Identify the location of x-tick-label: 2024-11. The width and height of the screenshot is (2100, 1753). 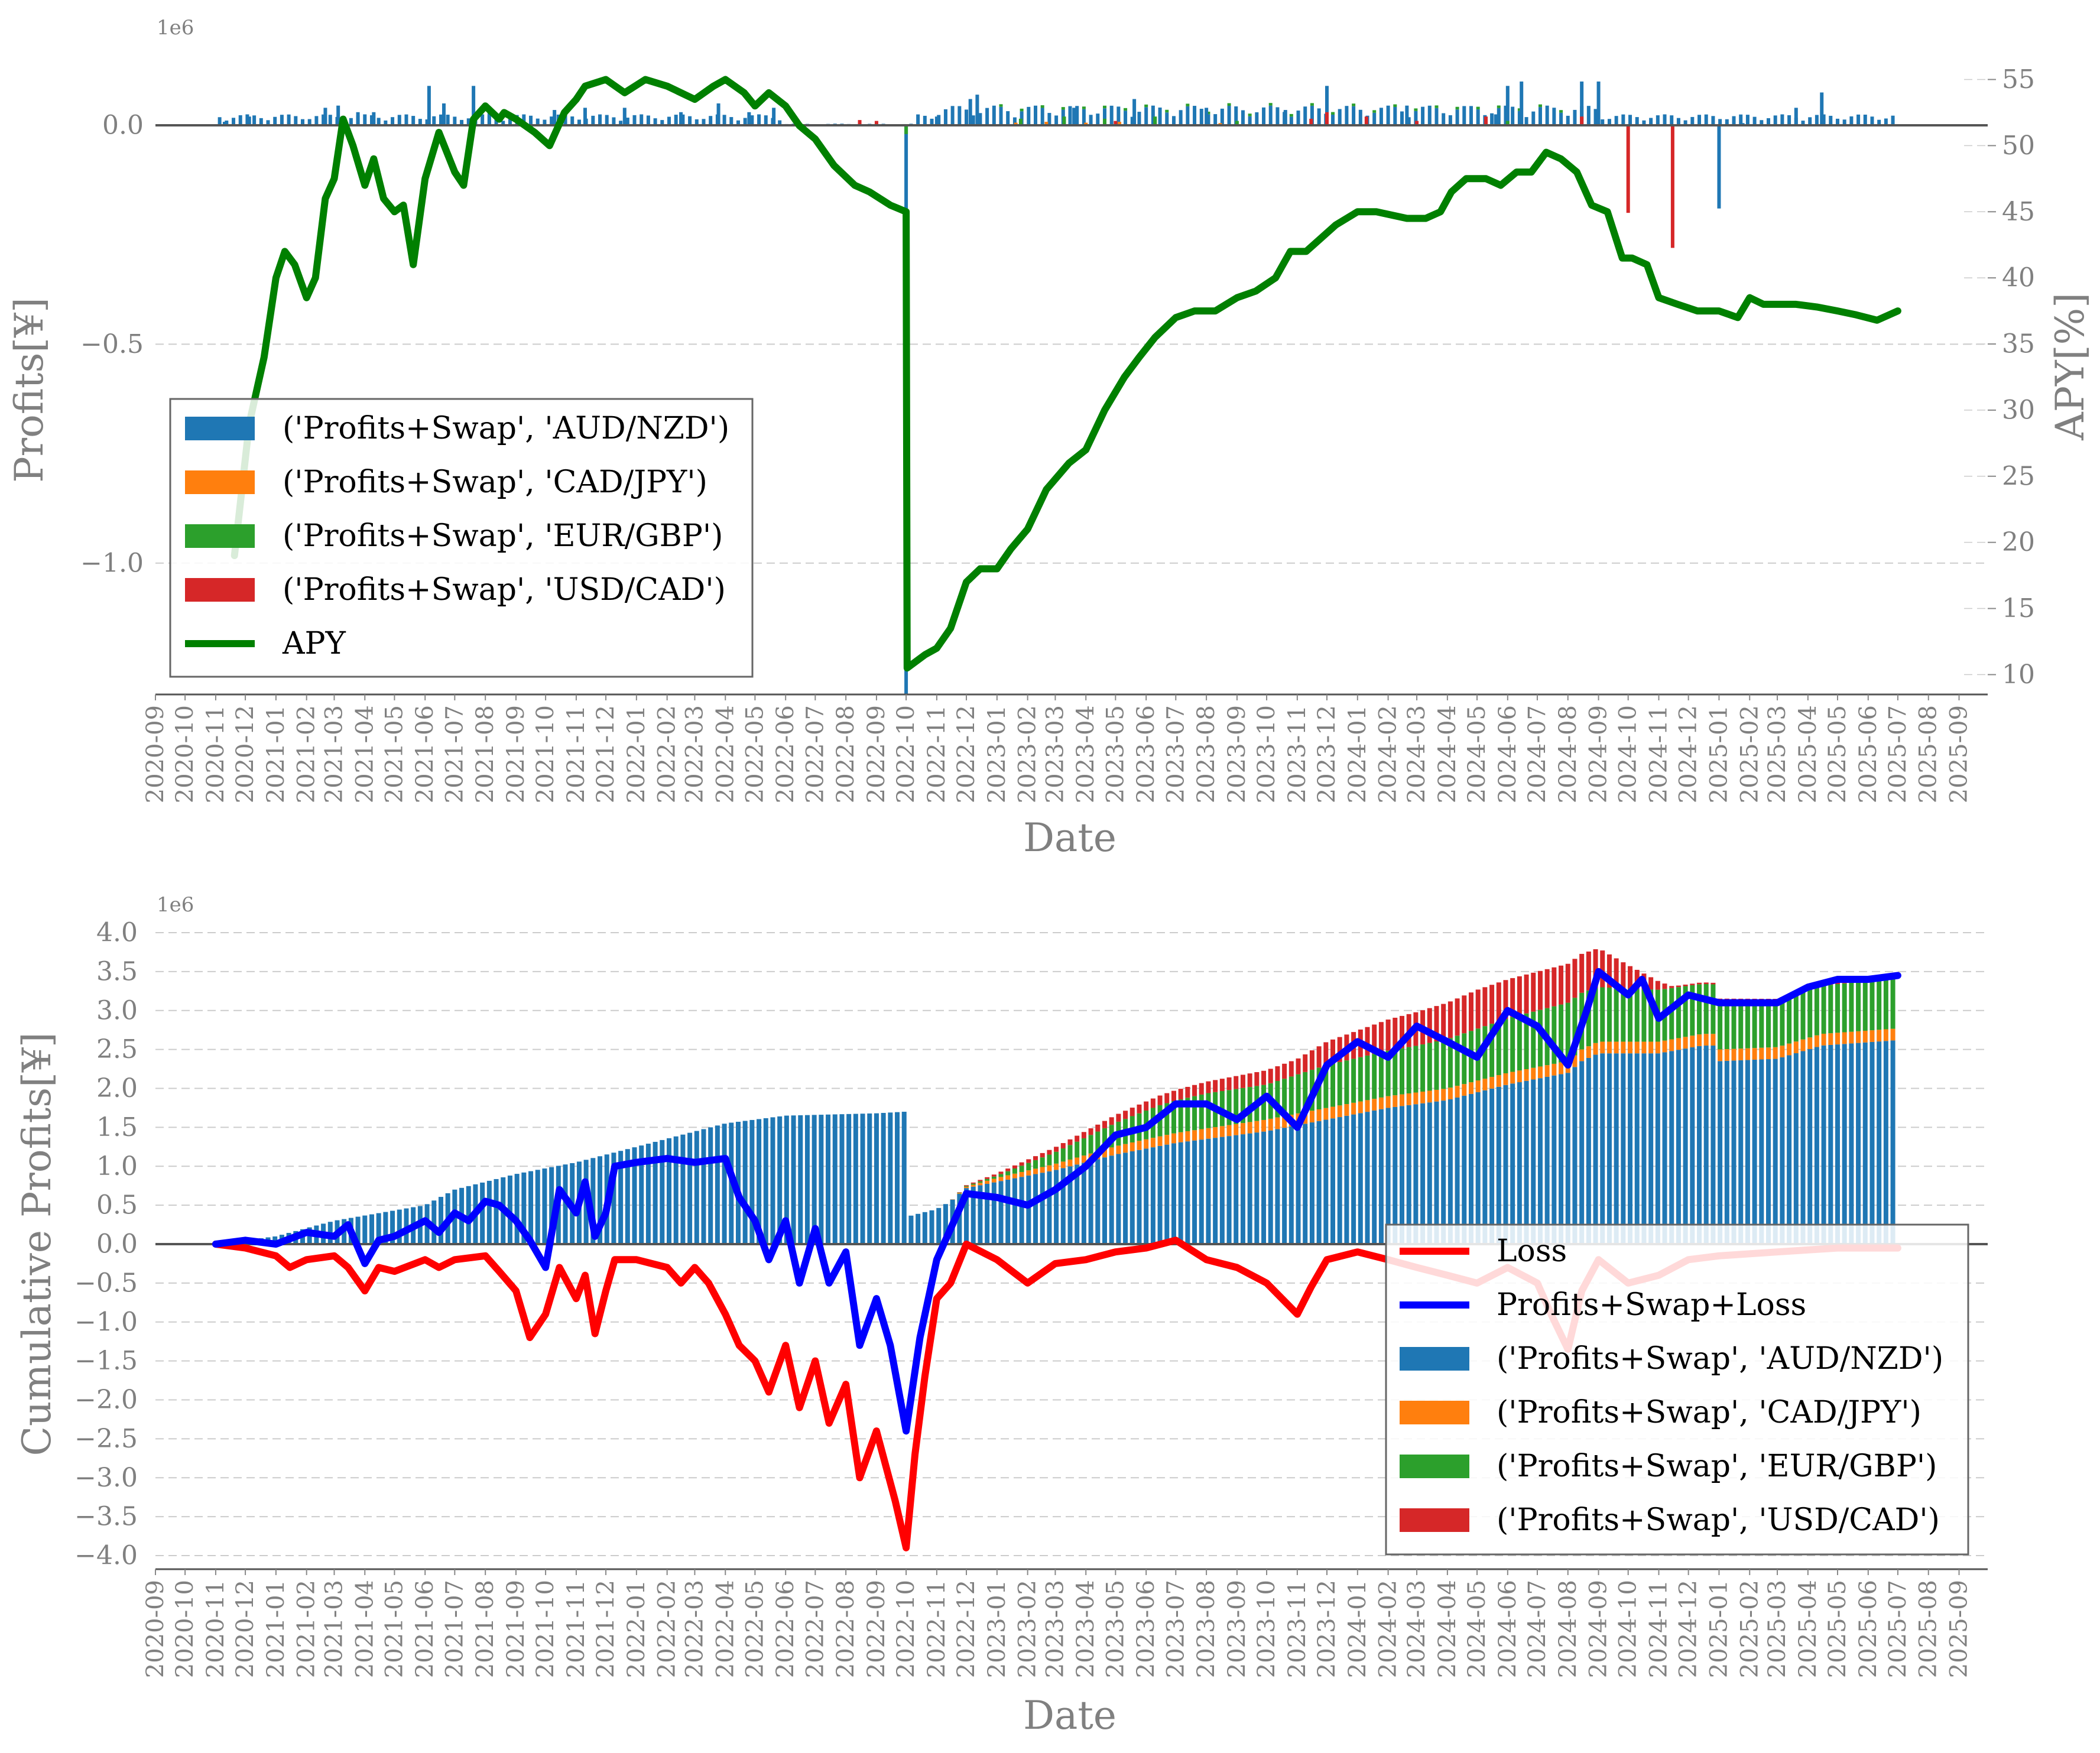
(1659, 754).